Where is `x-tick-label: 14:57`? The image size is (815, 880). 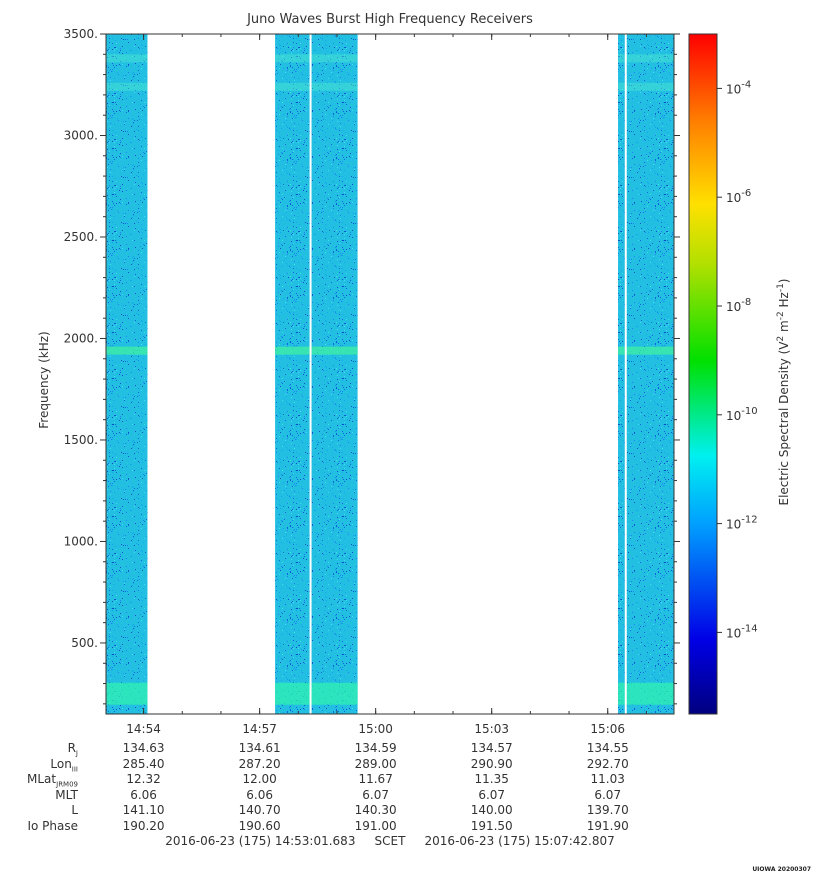
x-tick-label: 14:57 is located at coordinates (259, 729).